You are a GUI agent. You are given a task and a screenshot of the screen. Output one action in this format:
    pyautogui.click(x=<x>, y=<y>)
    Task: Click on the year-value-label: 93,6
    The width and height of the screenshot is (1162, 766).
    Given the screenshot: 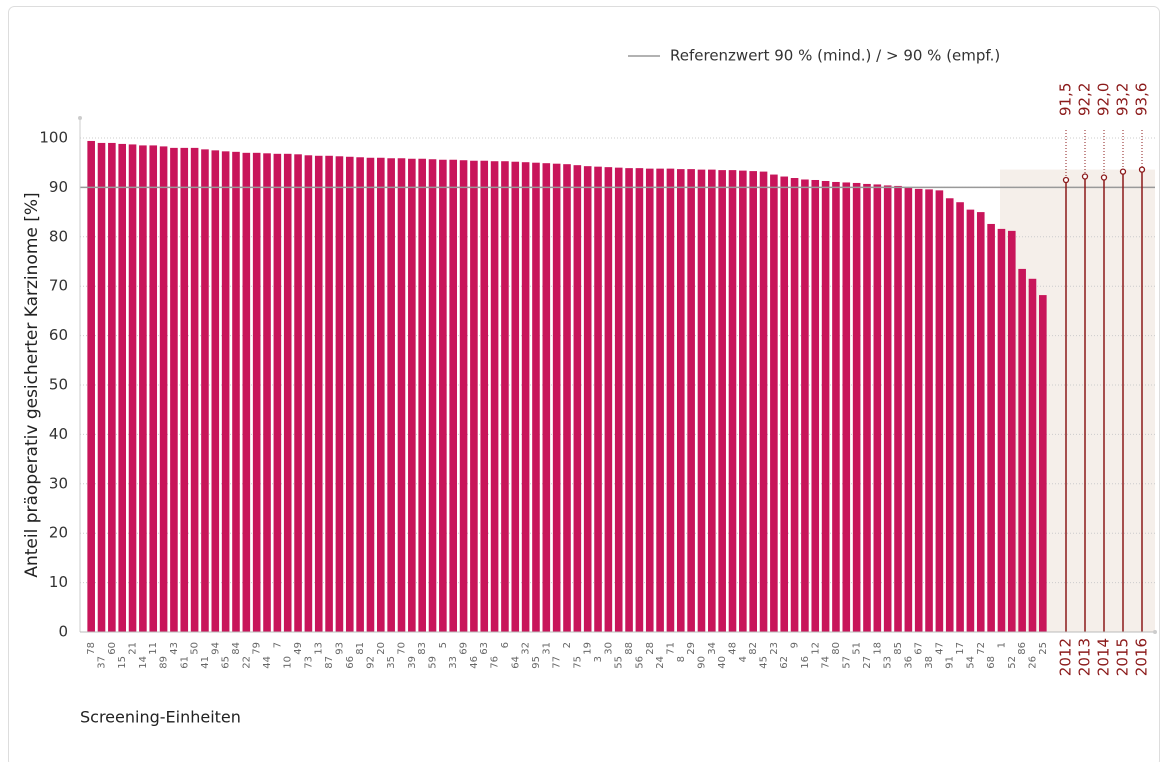 What is the action you would take?
    pyautogui.click(x=1142, y=99)
    